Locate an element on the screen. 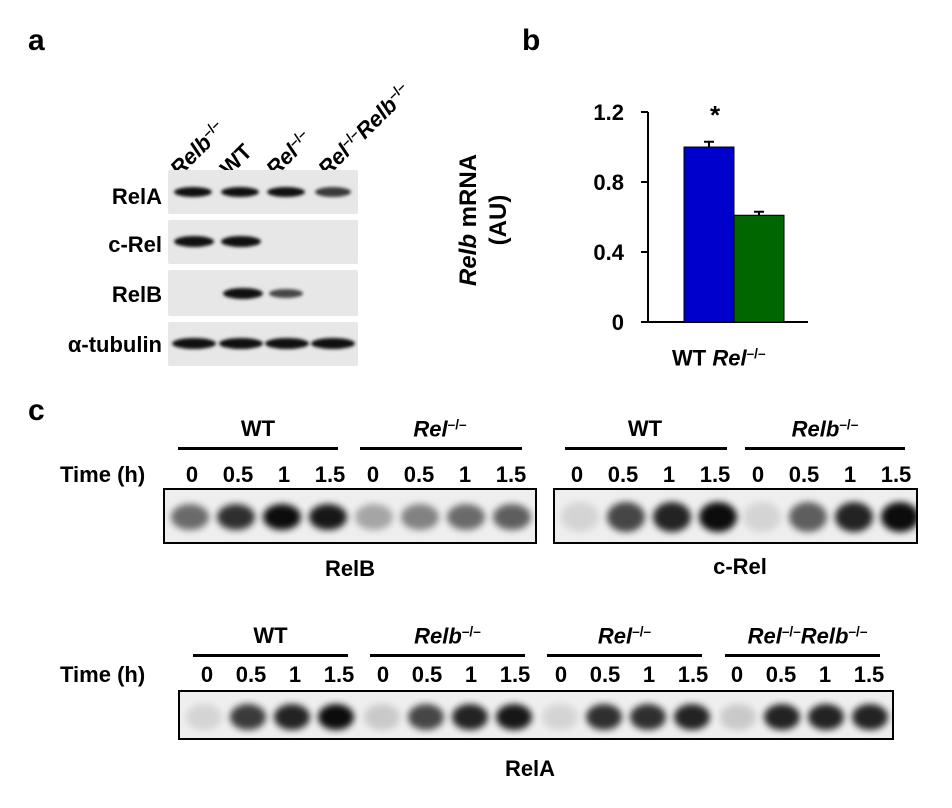 The image size is (952, 808). significance-asterisk: * is located at coordinates (715, 115).